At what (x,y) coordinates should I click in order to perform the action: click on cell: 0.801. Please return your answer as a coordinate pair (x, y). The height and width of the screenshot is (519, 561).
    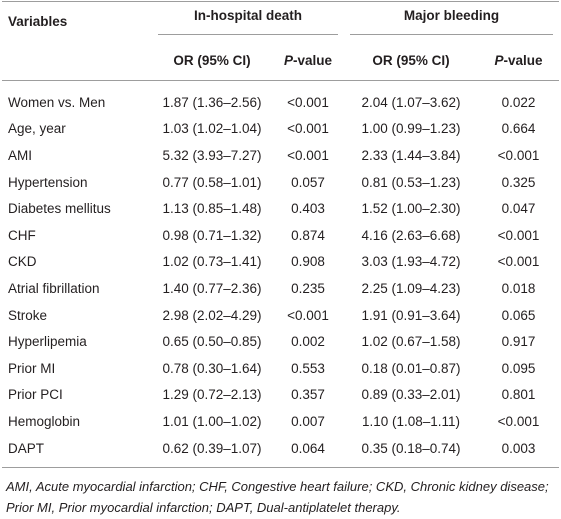
    Looking at the image, I should click on (518, 395).